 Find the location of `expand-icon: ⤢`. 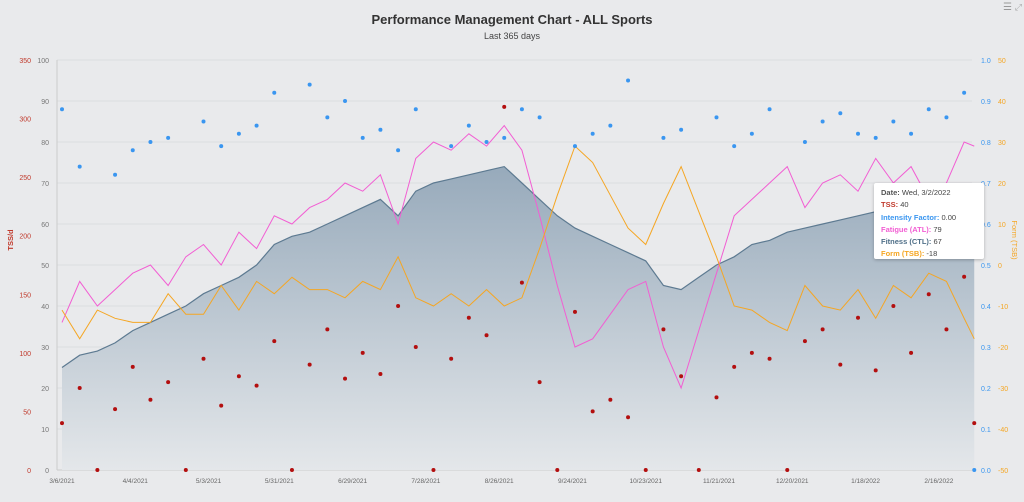

expand-icon: ⤢ is located at coordinates (1018, 7).